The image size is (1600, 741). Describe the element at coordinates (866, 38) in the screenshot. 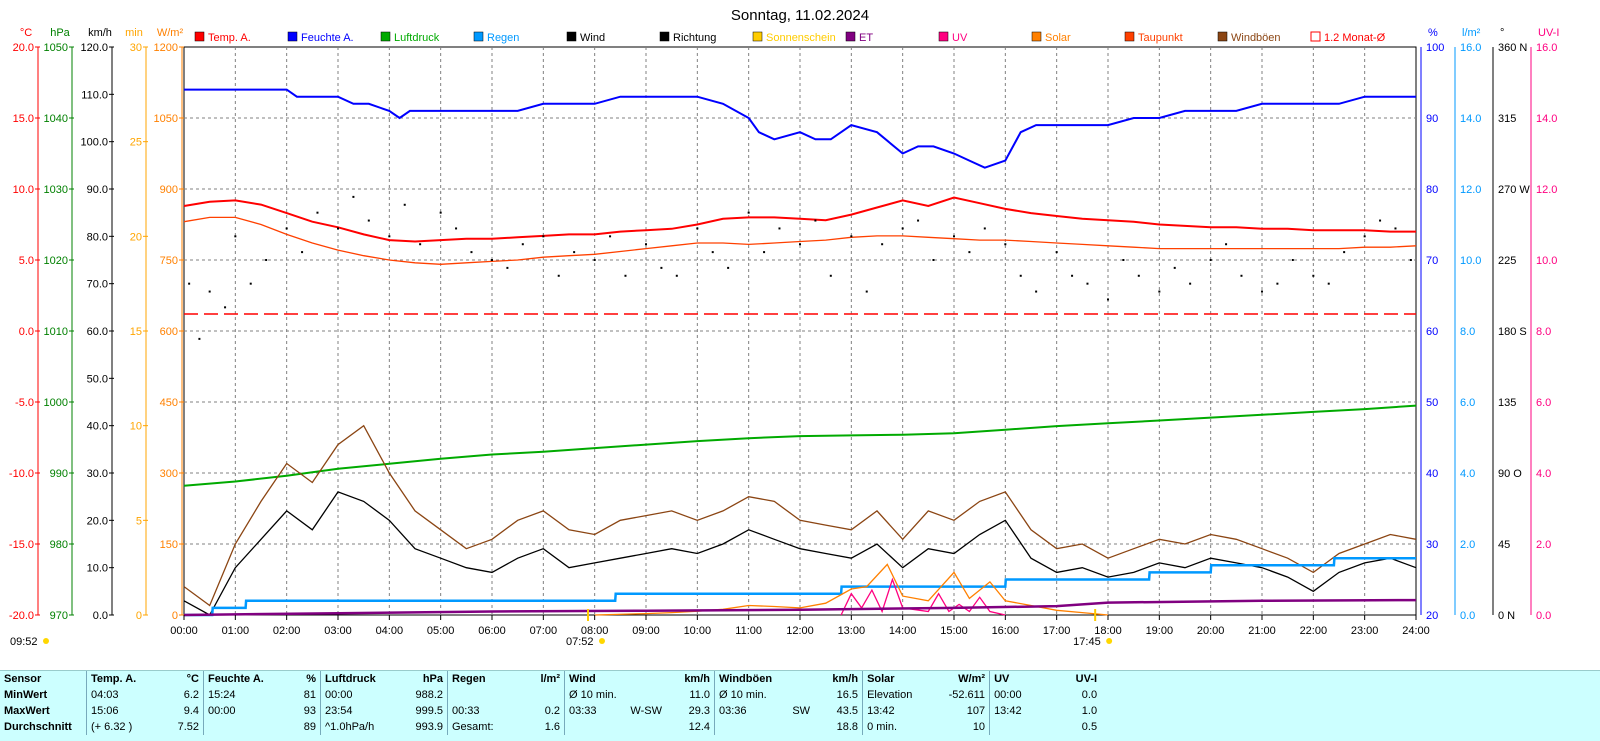

I see `legend-label: ET` at that location.